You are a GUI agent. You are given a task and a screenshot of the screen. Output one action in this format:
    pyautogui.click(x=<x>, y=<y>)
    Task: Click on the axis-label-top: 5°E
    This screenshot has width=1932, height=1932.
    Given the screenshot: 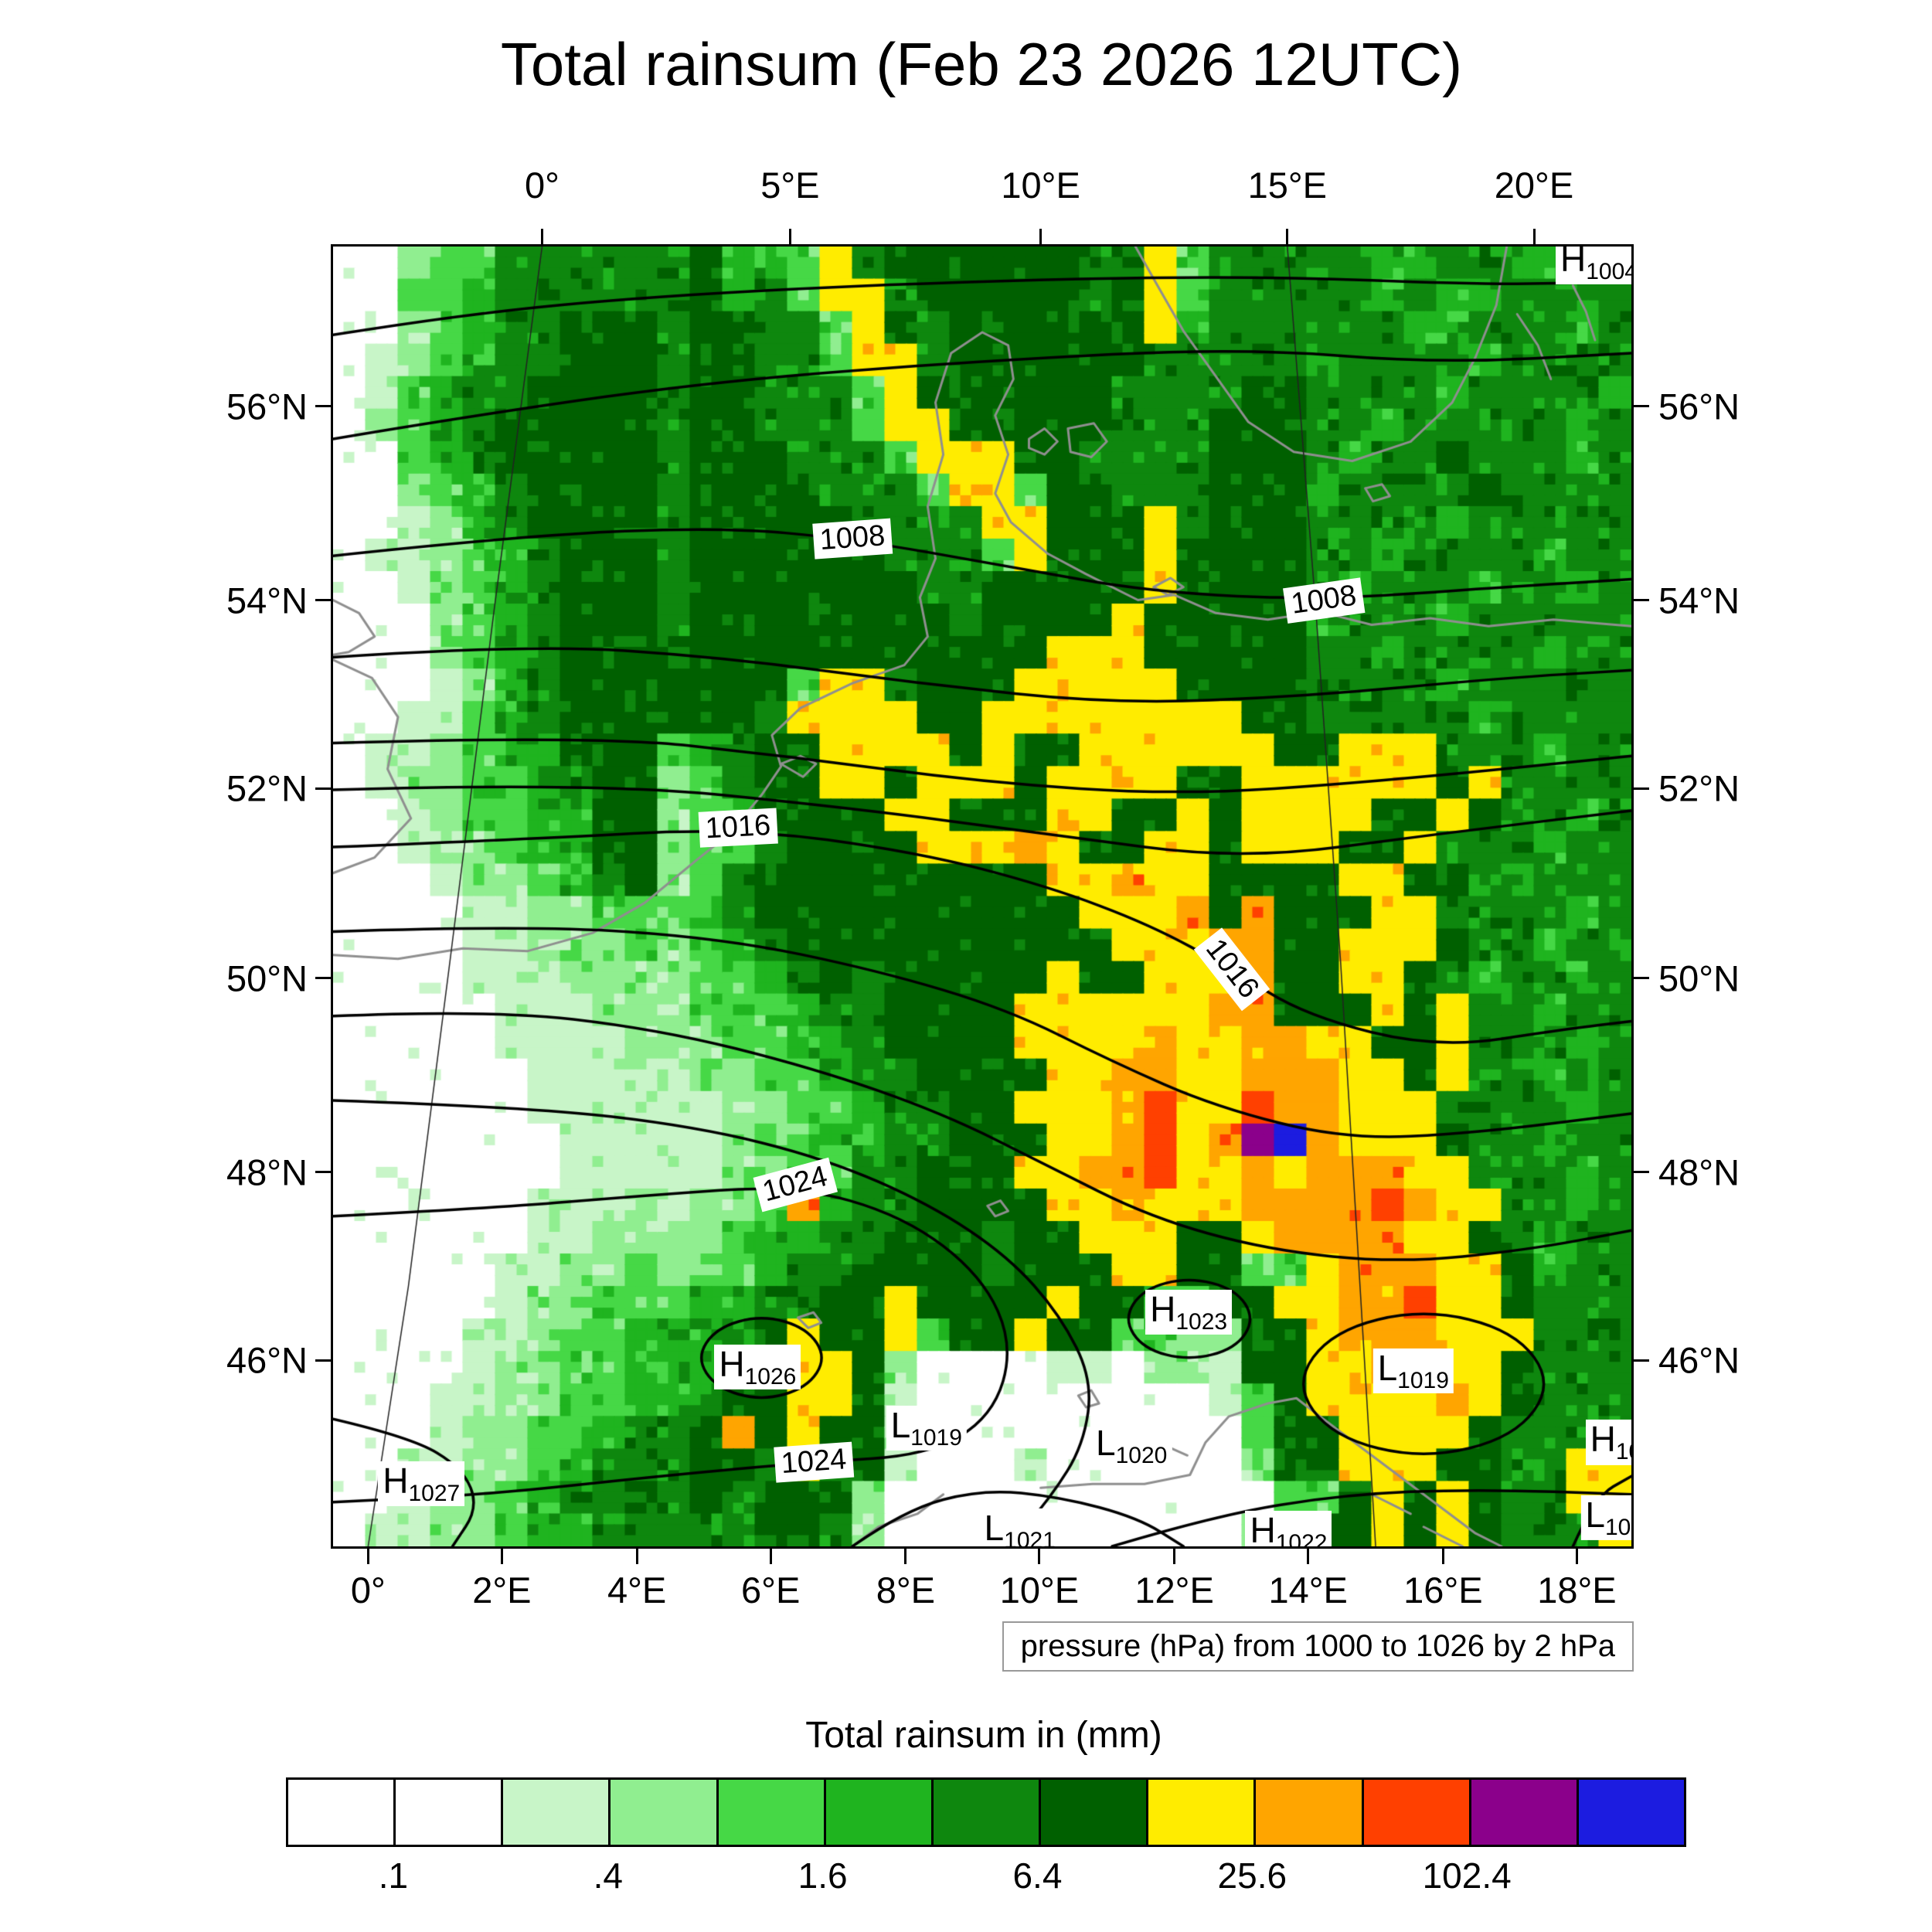 What is the action you would take?
    pyautogui.click(x=790, y=185)
    